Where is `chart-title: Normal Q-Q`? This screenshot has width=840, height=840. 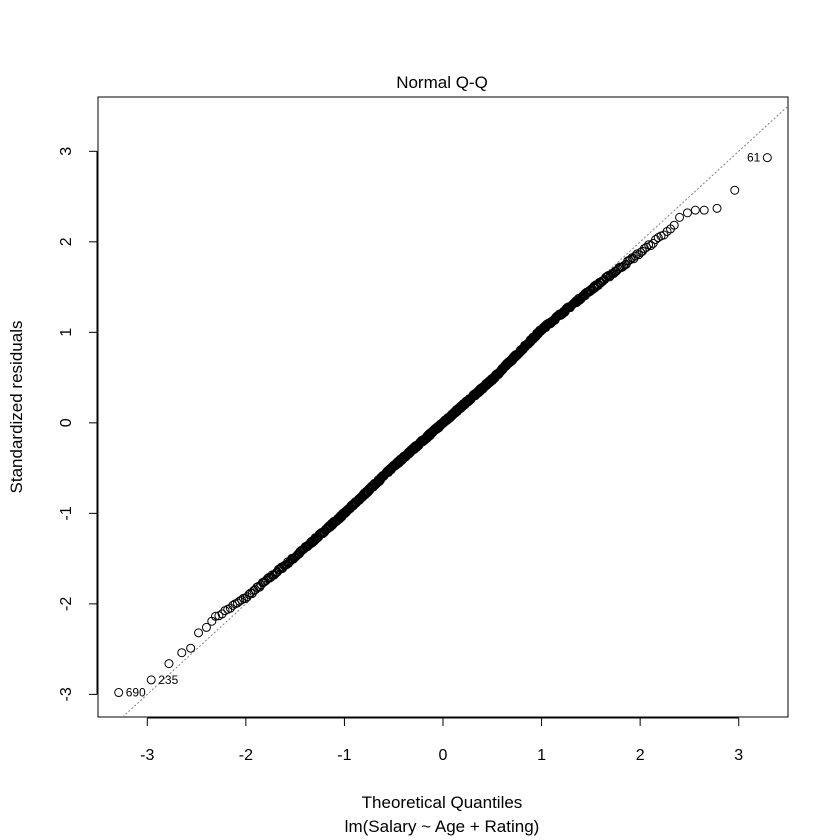
chart-title: Normal Q-Q is located at coordinates (442, 82).